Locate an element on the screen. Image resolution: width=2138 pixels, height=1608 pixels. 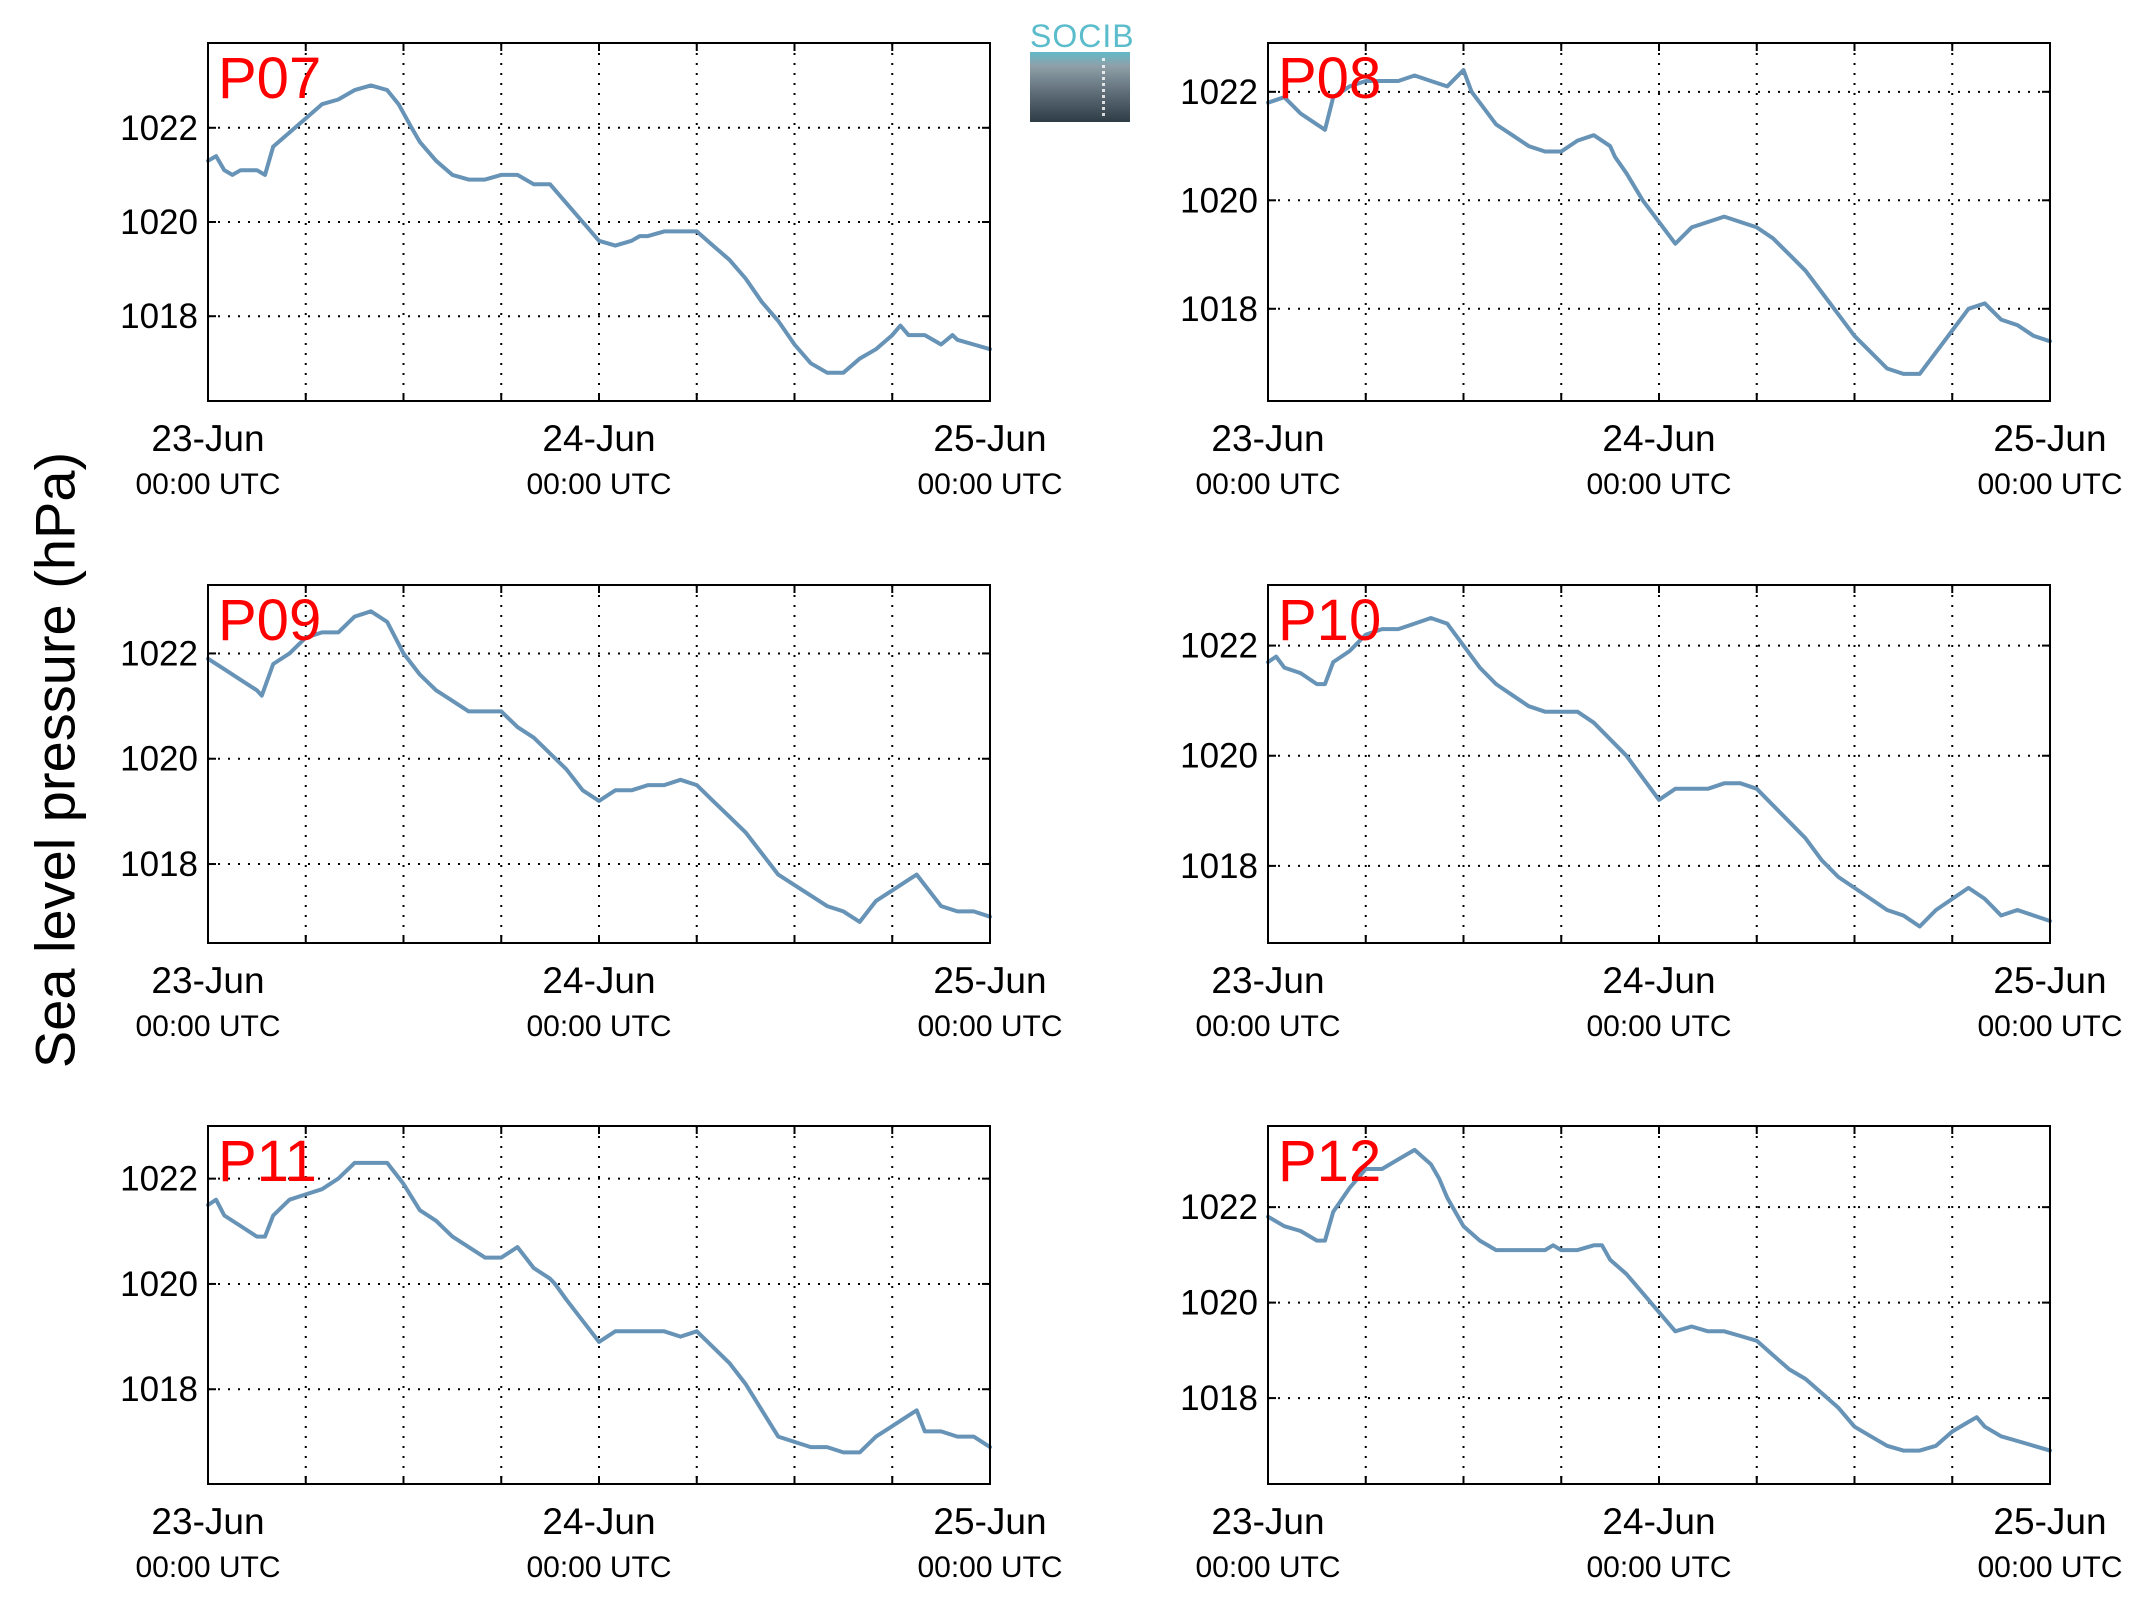
logo-graphic is located at coordinates (1080, 87).